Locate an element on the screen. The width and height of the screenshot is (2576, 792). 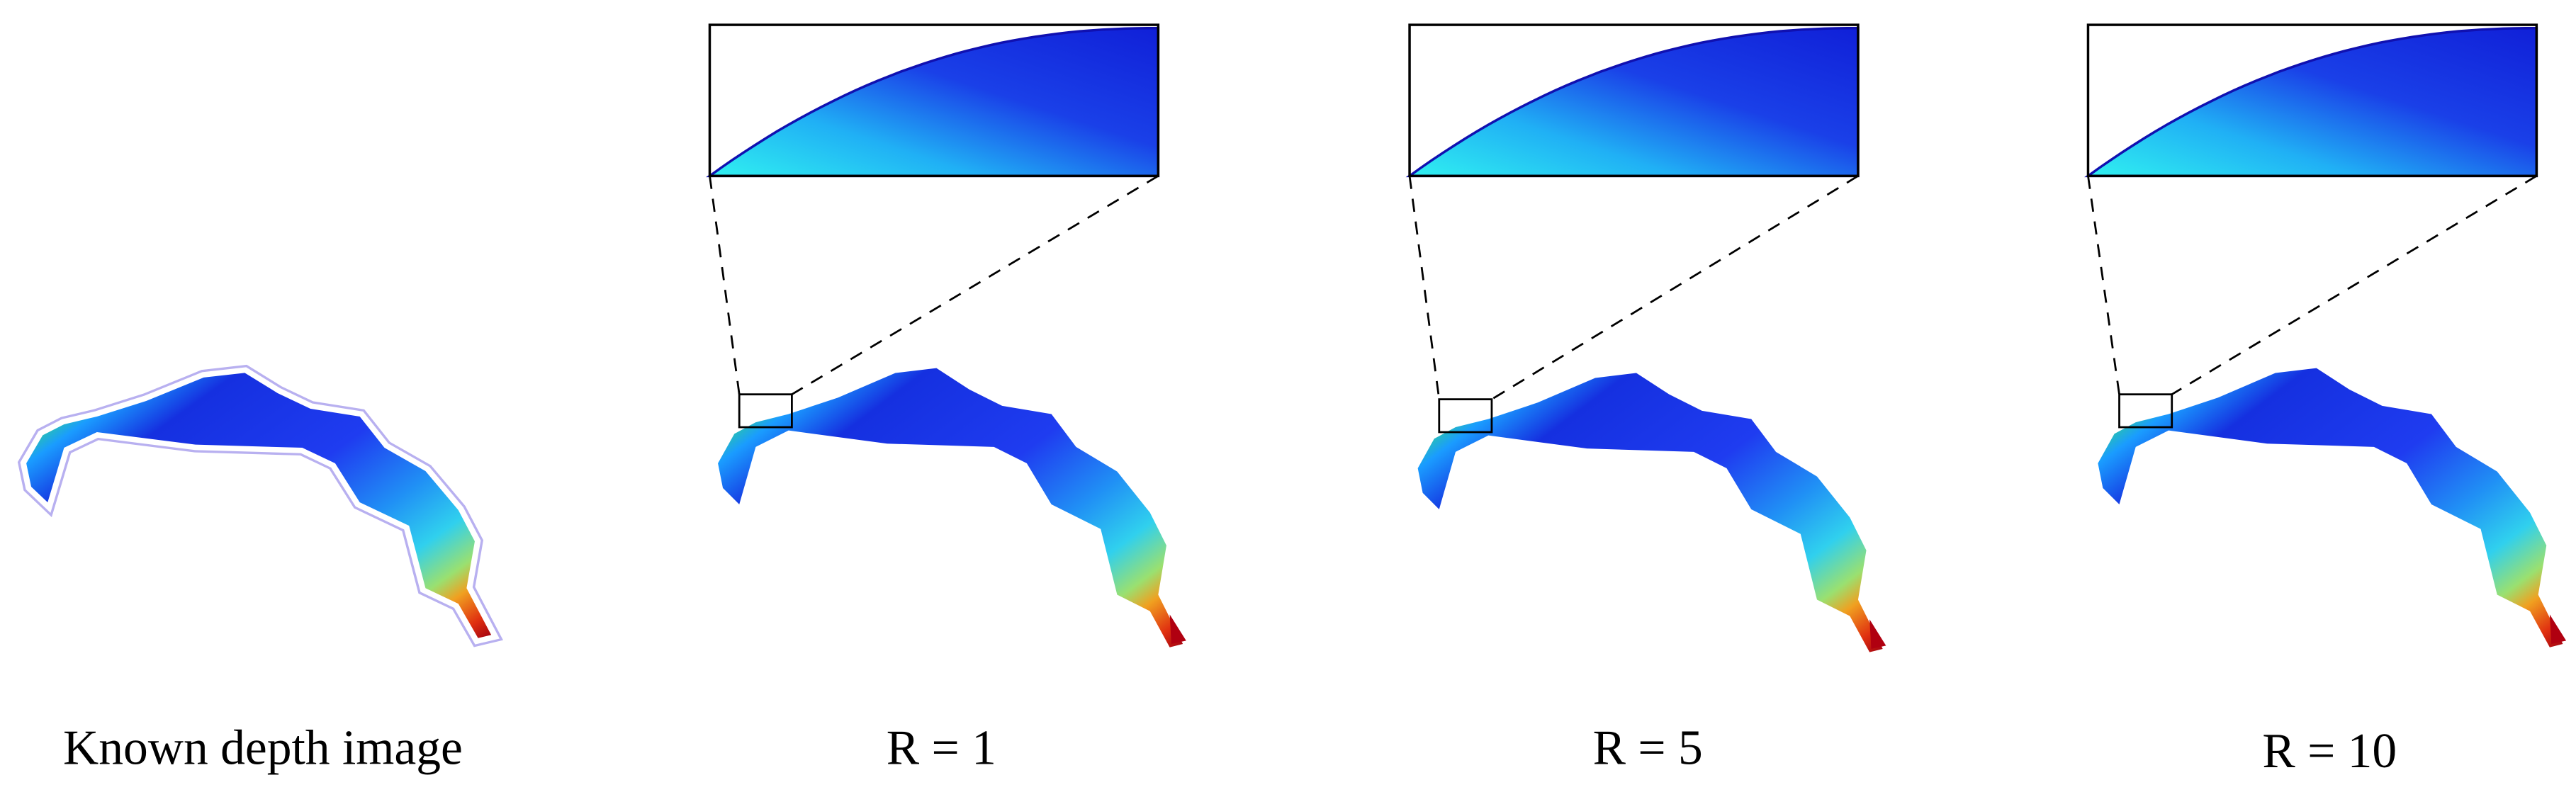
caption: R = 10 is located at coordinates (2329, 751).